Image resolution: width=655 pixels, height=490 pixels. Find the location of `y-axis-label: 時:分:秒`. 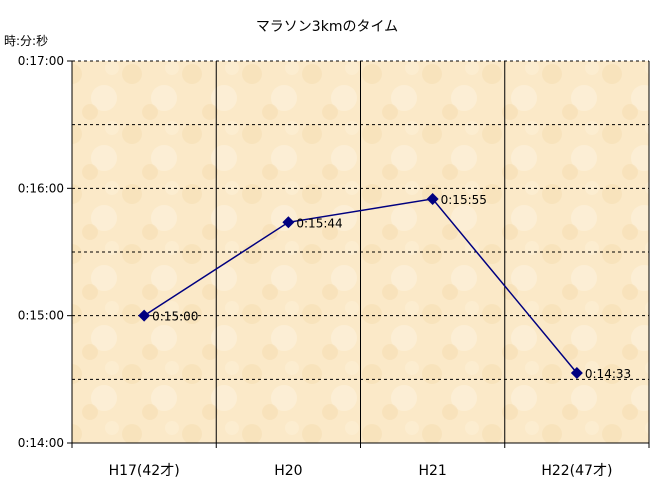

y-axis-label: 時:分:秒 is located at coordinates (26, 41).